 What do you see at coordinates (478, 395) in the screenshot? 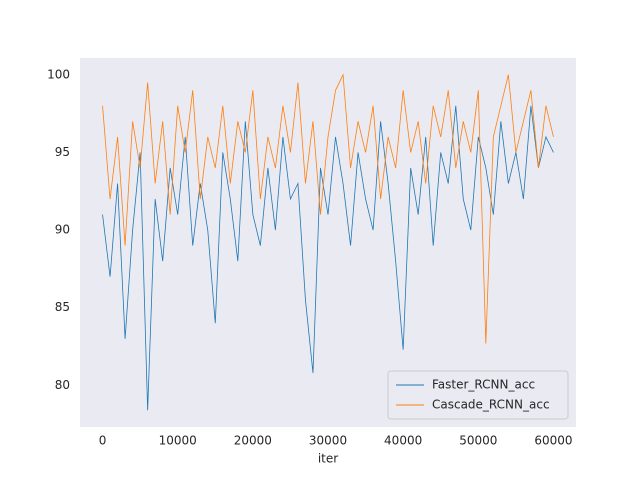
I see `legend-box` at bounding box center [478, 395].